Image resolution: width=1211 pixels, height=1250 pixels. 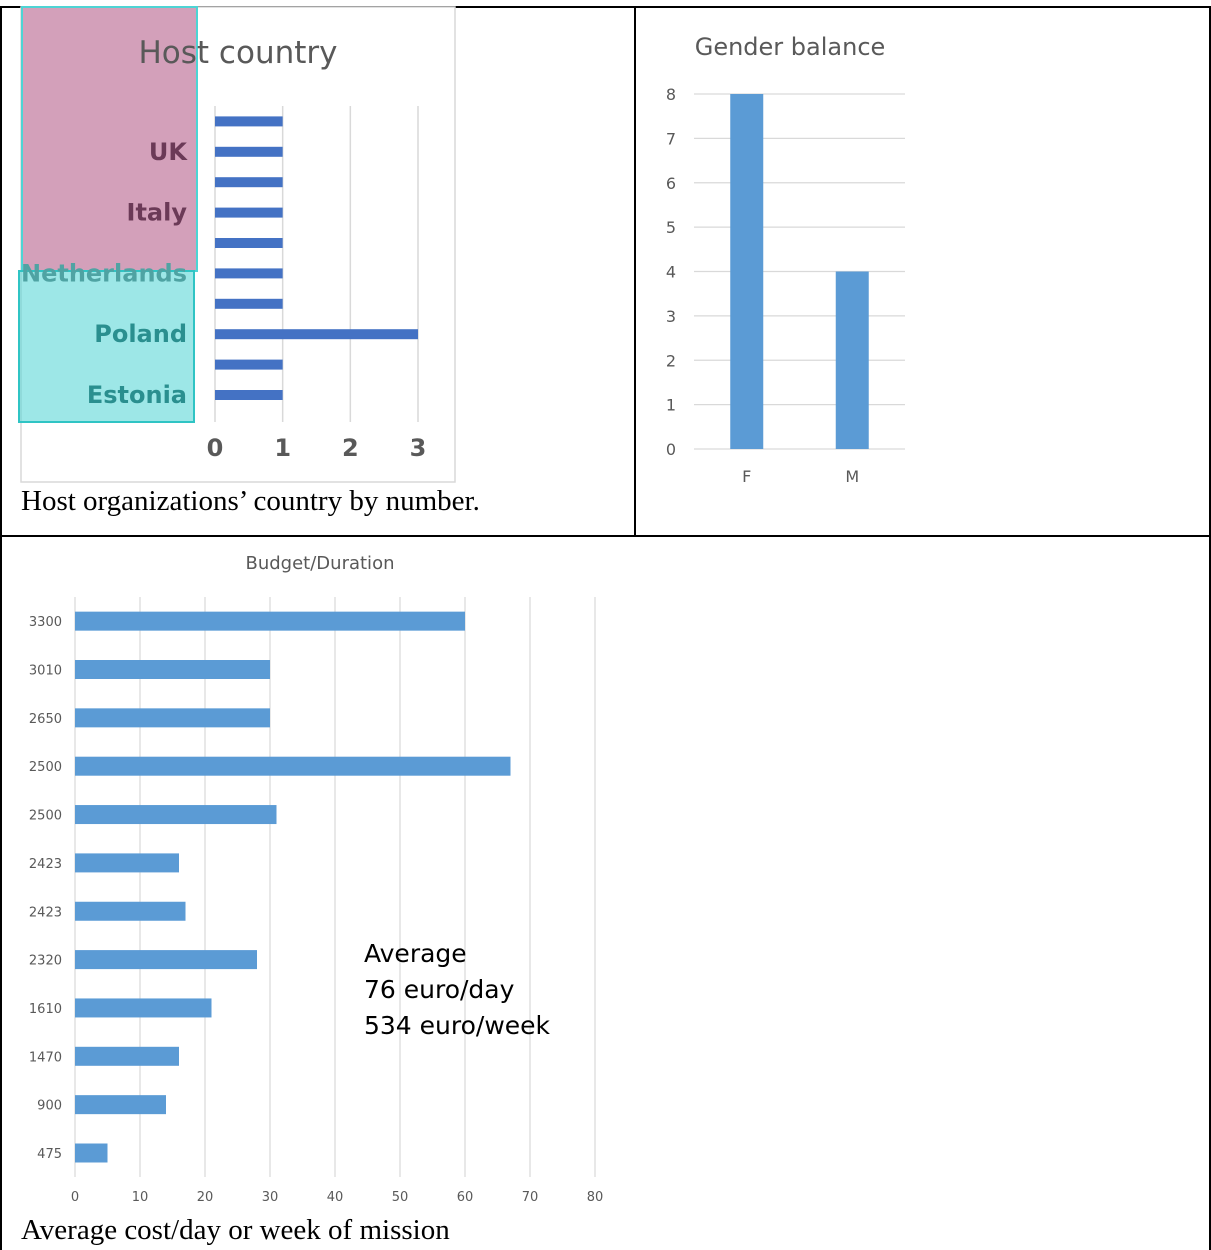 I want to click on budget-x-tick-label: 70, so click(x=530, y=1197).